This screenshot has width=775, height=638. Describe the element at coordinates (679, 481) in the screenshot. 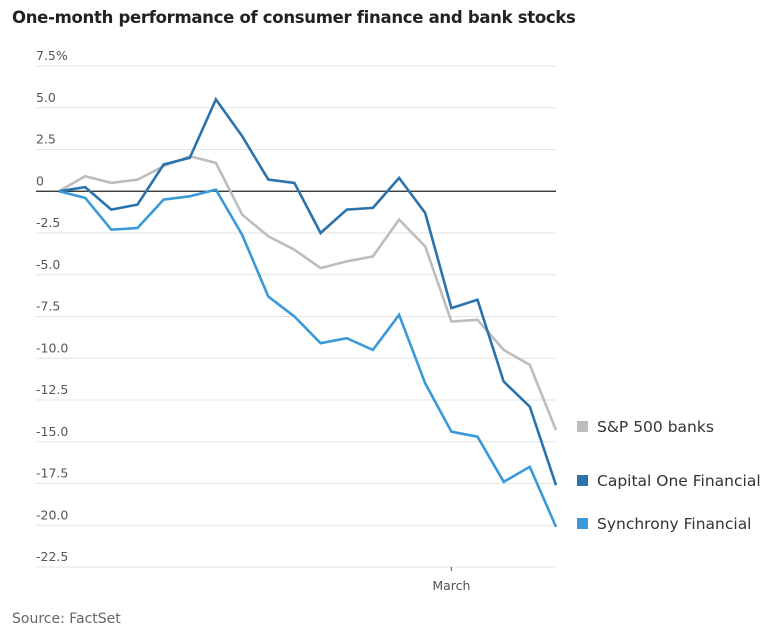

I see `legend-label: Capital One Financial` at that location.